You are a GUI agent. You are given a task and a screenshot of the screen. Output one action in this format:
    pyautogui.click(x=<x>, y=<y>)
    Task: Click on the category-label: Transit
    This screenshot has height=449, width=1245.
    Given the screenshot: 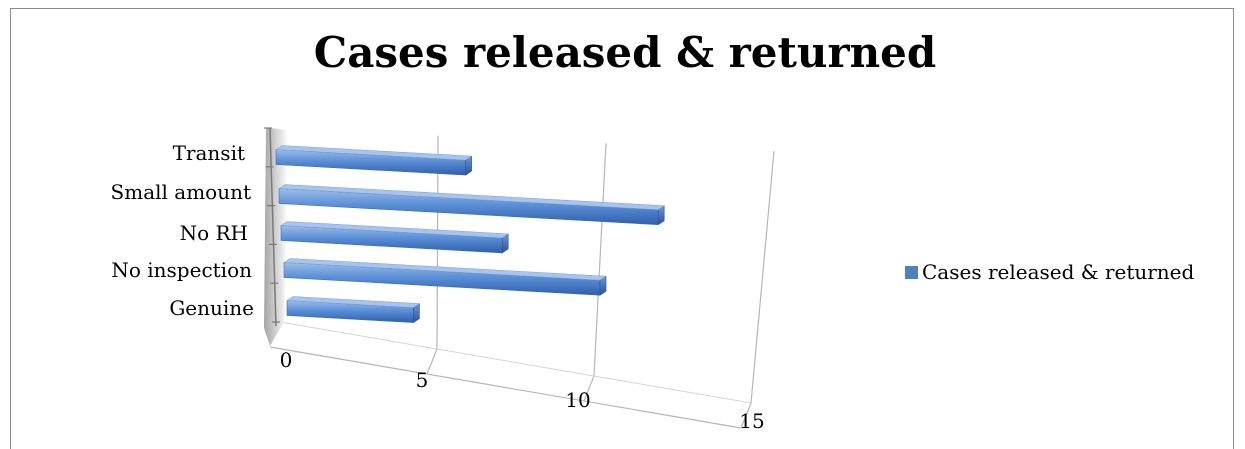 What is the action you would take?
    pyautogui.click(x=209, y=153)
    